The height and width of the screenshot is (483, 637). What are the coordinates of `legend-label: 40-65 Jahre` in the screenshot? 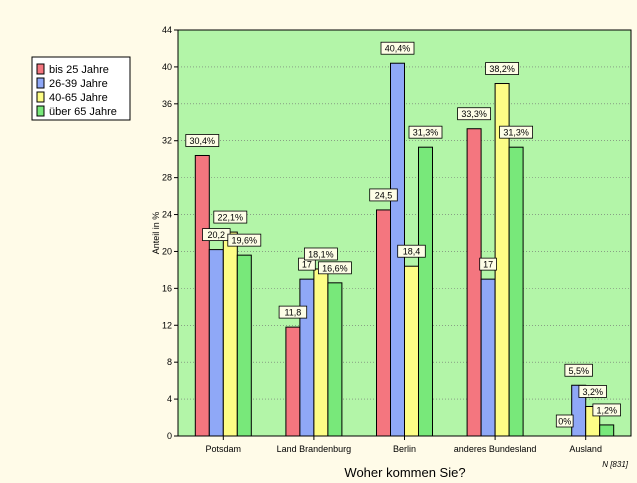 It's located at (78, 98).